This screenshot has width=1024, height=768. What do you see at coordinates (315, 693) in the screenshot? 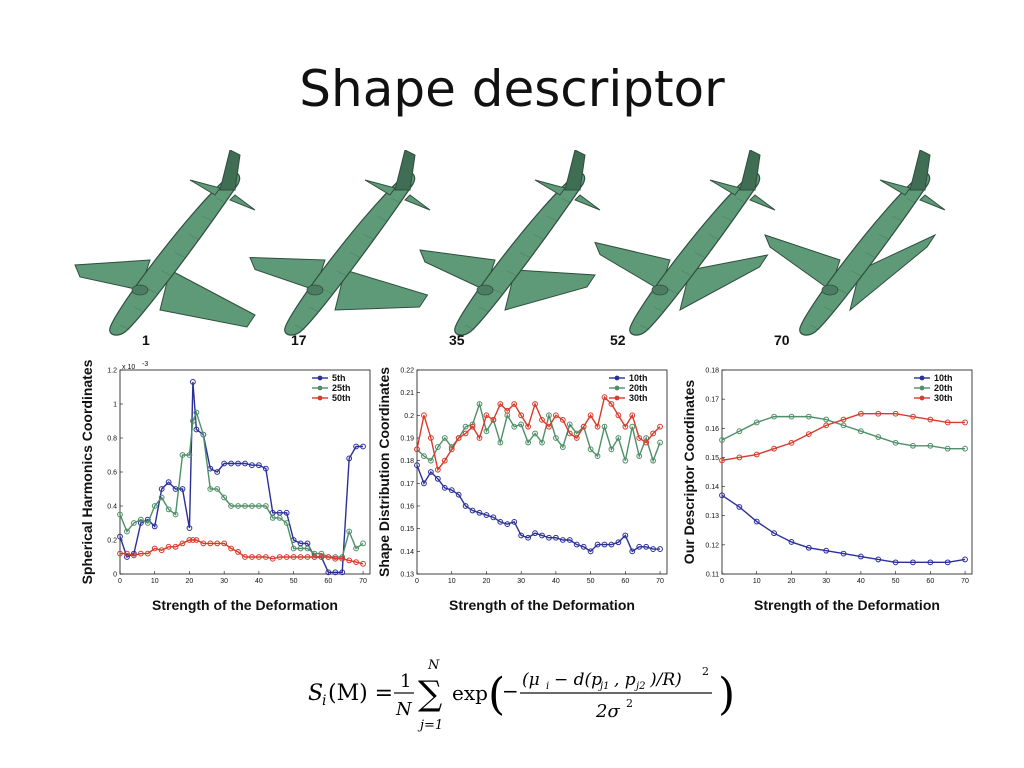
I see `formula-lhs: S` at bounding box center [315, 693].